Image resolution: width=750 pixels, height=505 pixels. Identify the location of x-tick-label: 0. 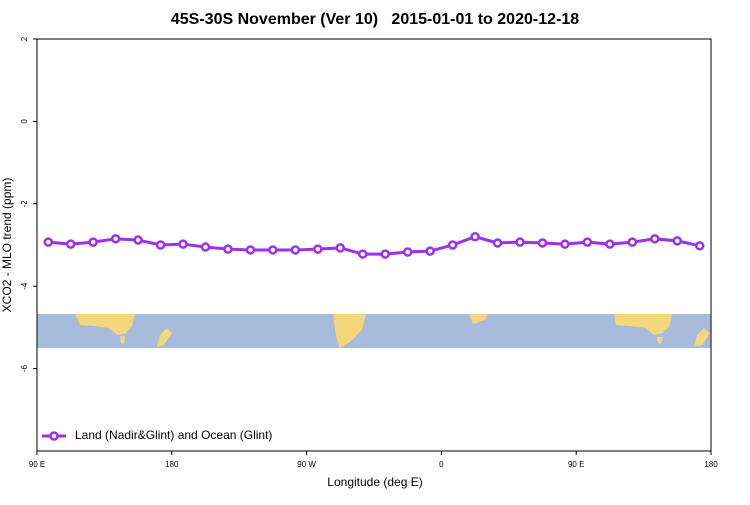
(441, 464).